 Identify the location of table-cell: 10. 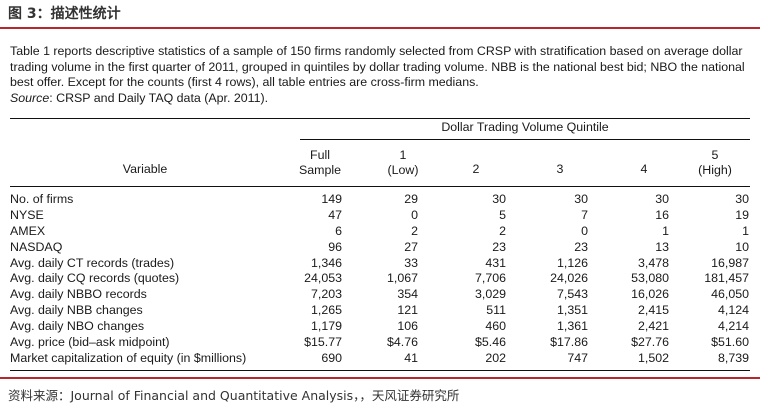
(742, 246).